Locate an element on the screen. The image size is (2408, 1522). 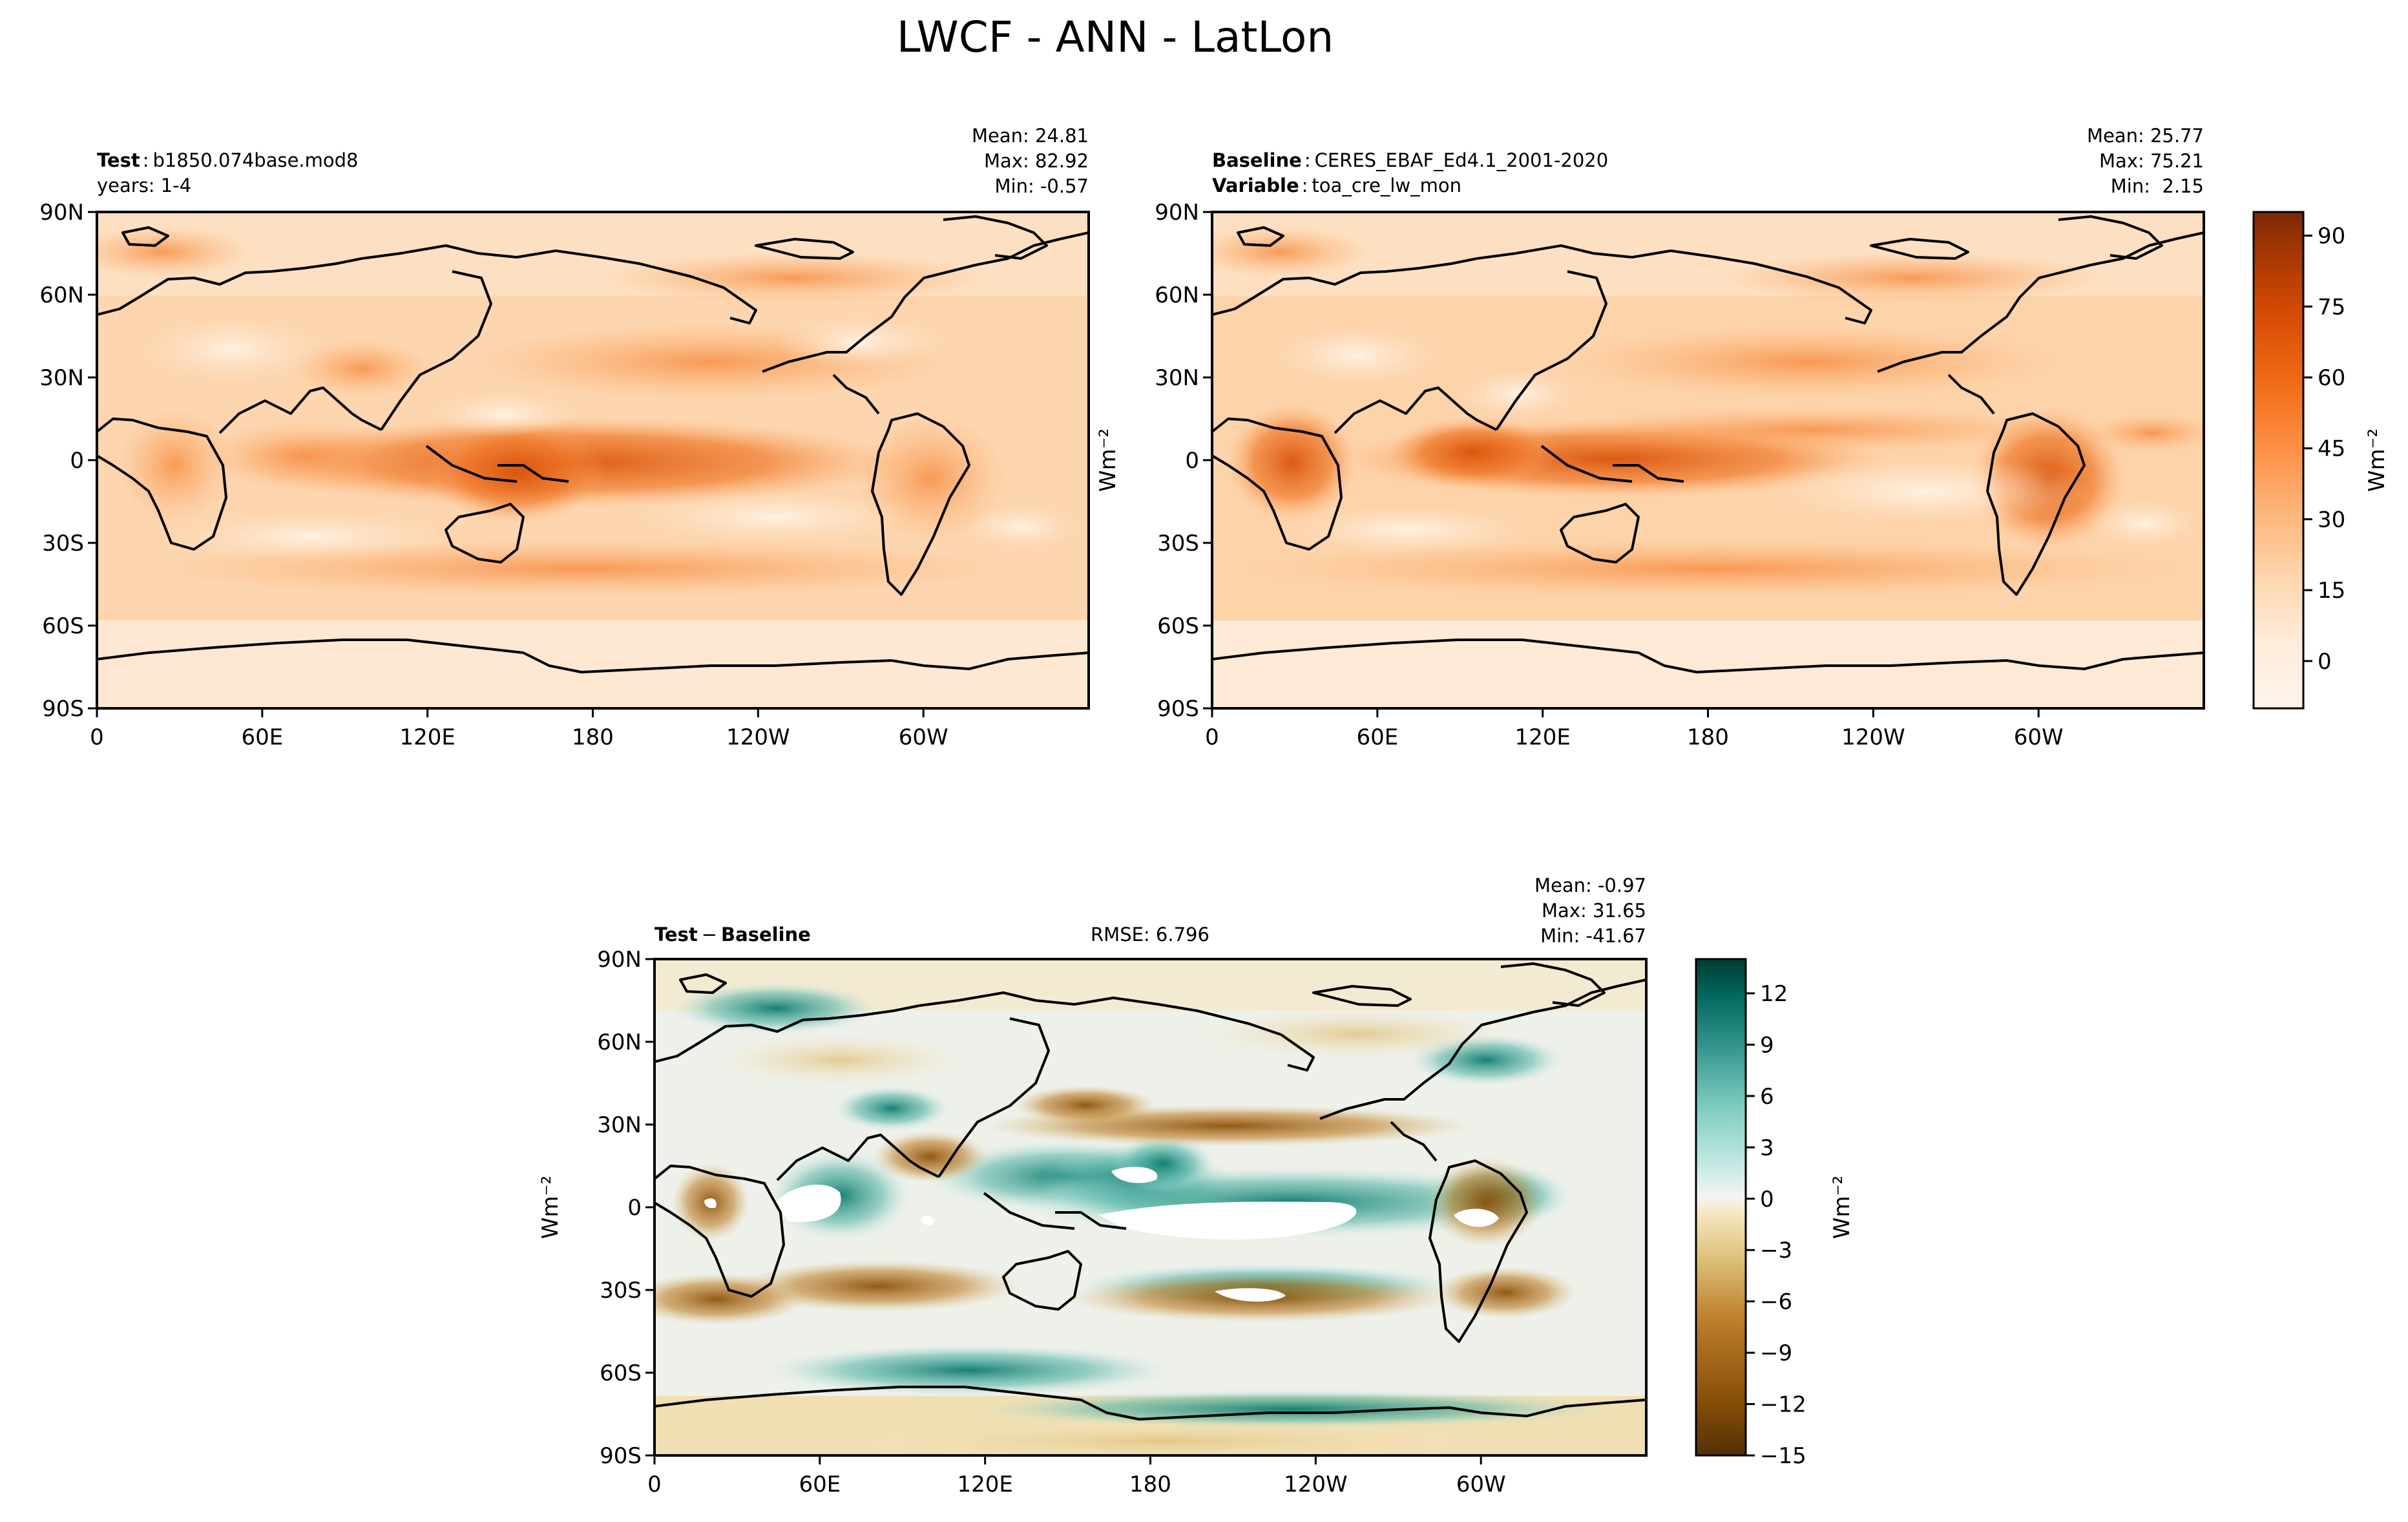
baseline-xtick-label: 120W is located at coordinates (1873, 737).